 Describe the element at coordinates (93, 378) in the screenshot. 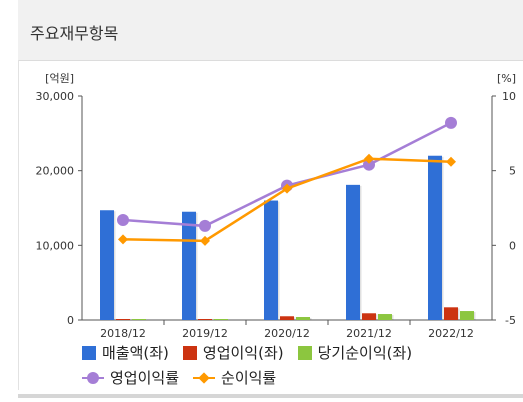

I see `legend-marker-operating-margin` at that location.